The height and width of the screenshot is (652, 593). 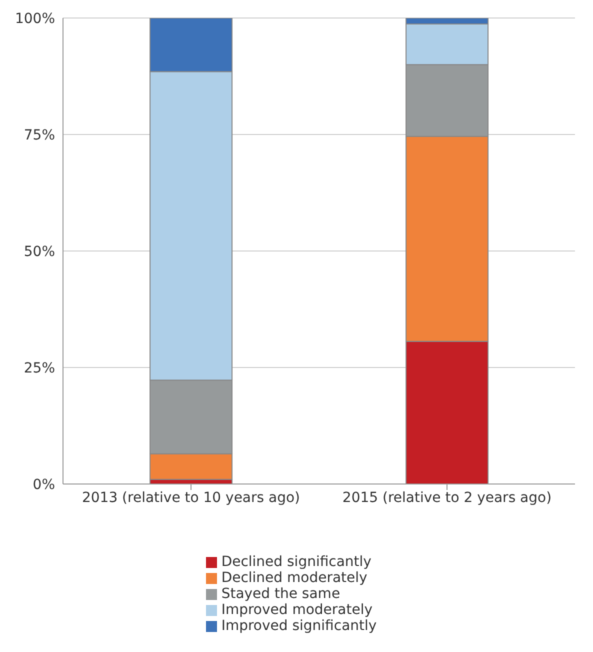 What do you see at coordinates (39, 252) in the screenshot?
I see `y-tick-label: 50%` at bounding box center [39, 252].